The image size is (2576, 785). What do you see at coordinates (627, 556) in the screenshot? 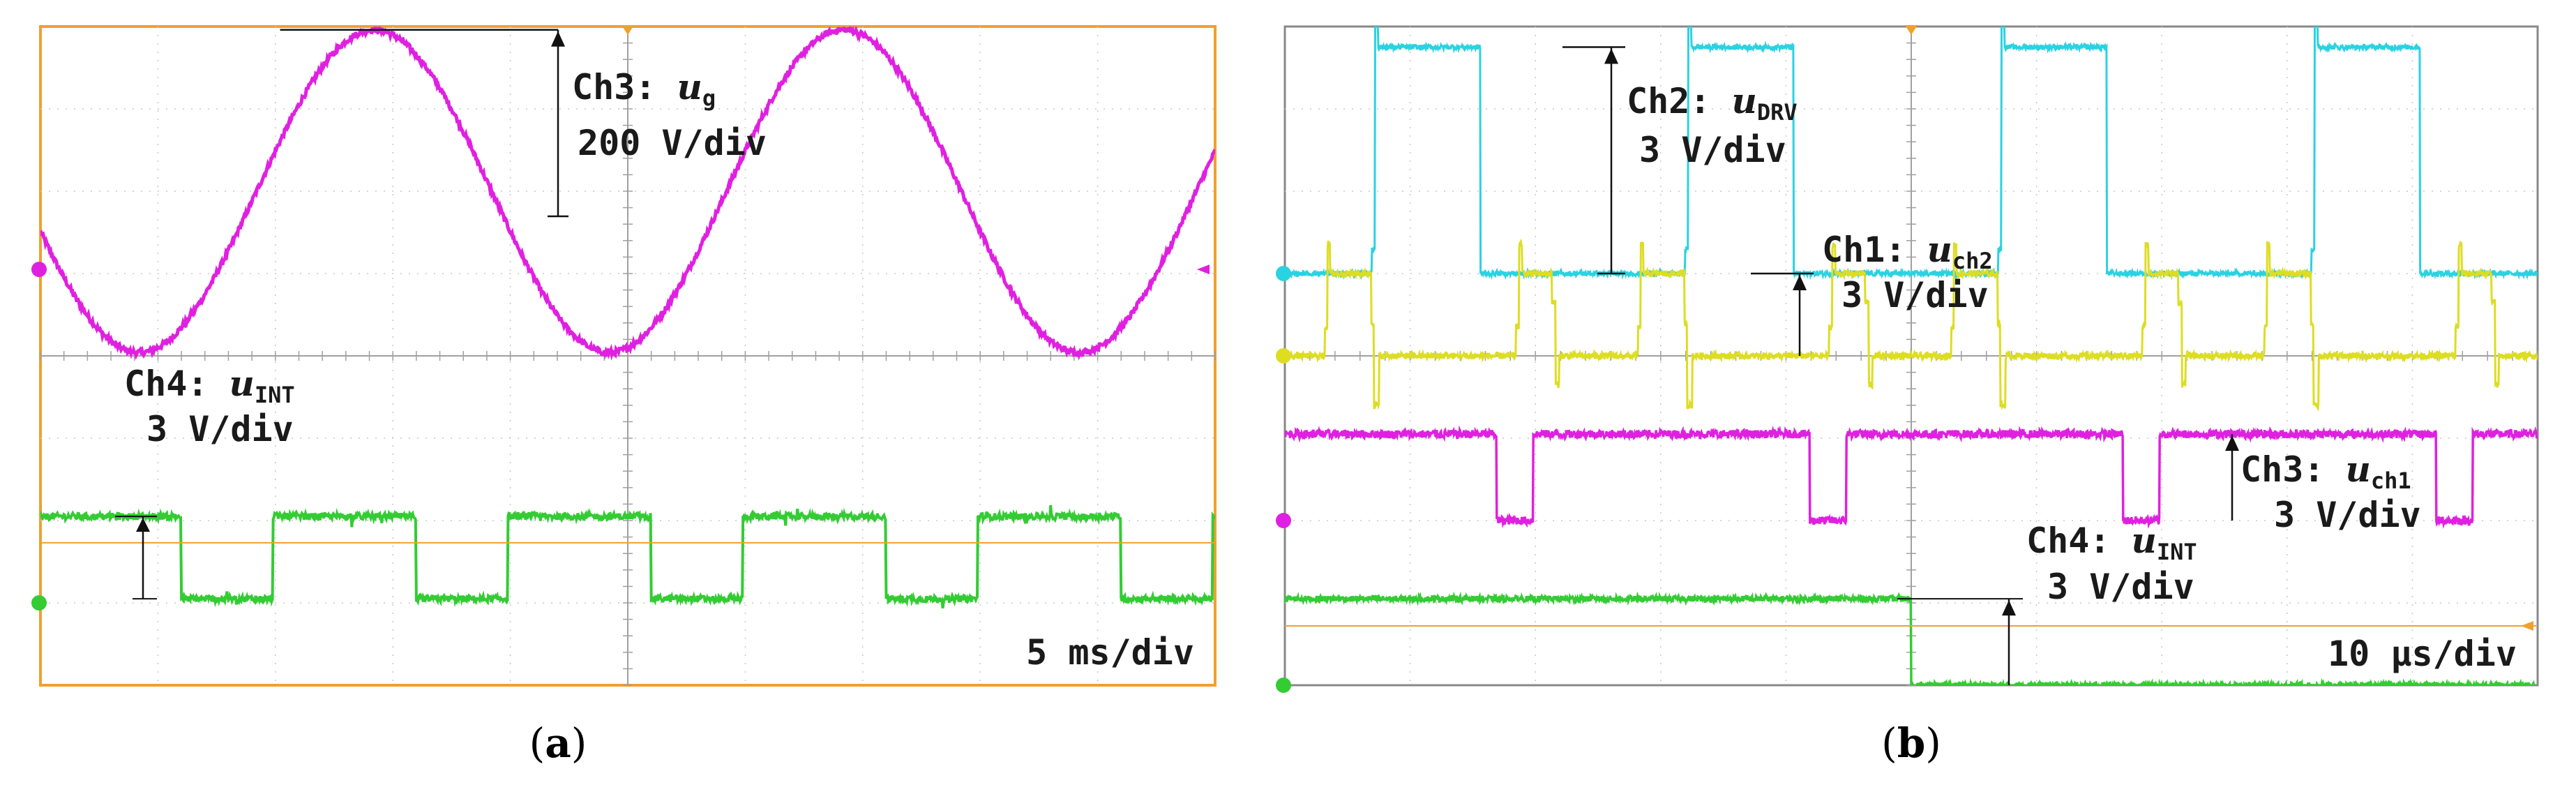
I see `series-ch4-uint-trace` at bounding box center [627, 556].